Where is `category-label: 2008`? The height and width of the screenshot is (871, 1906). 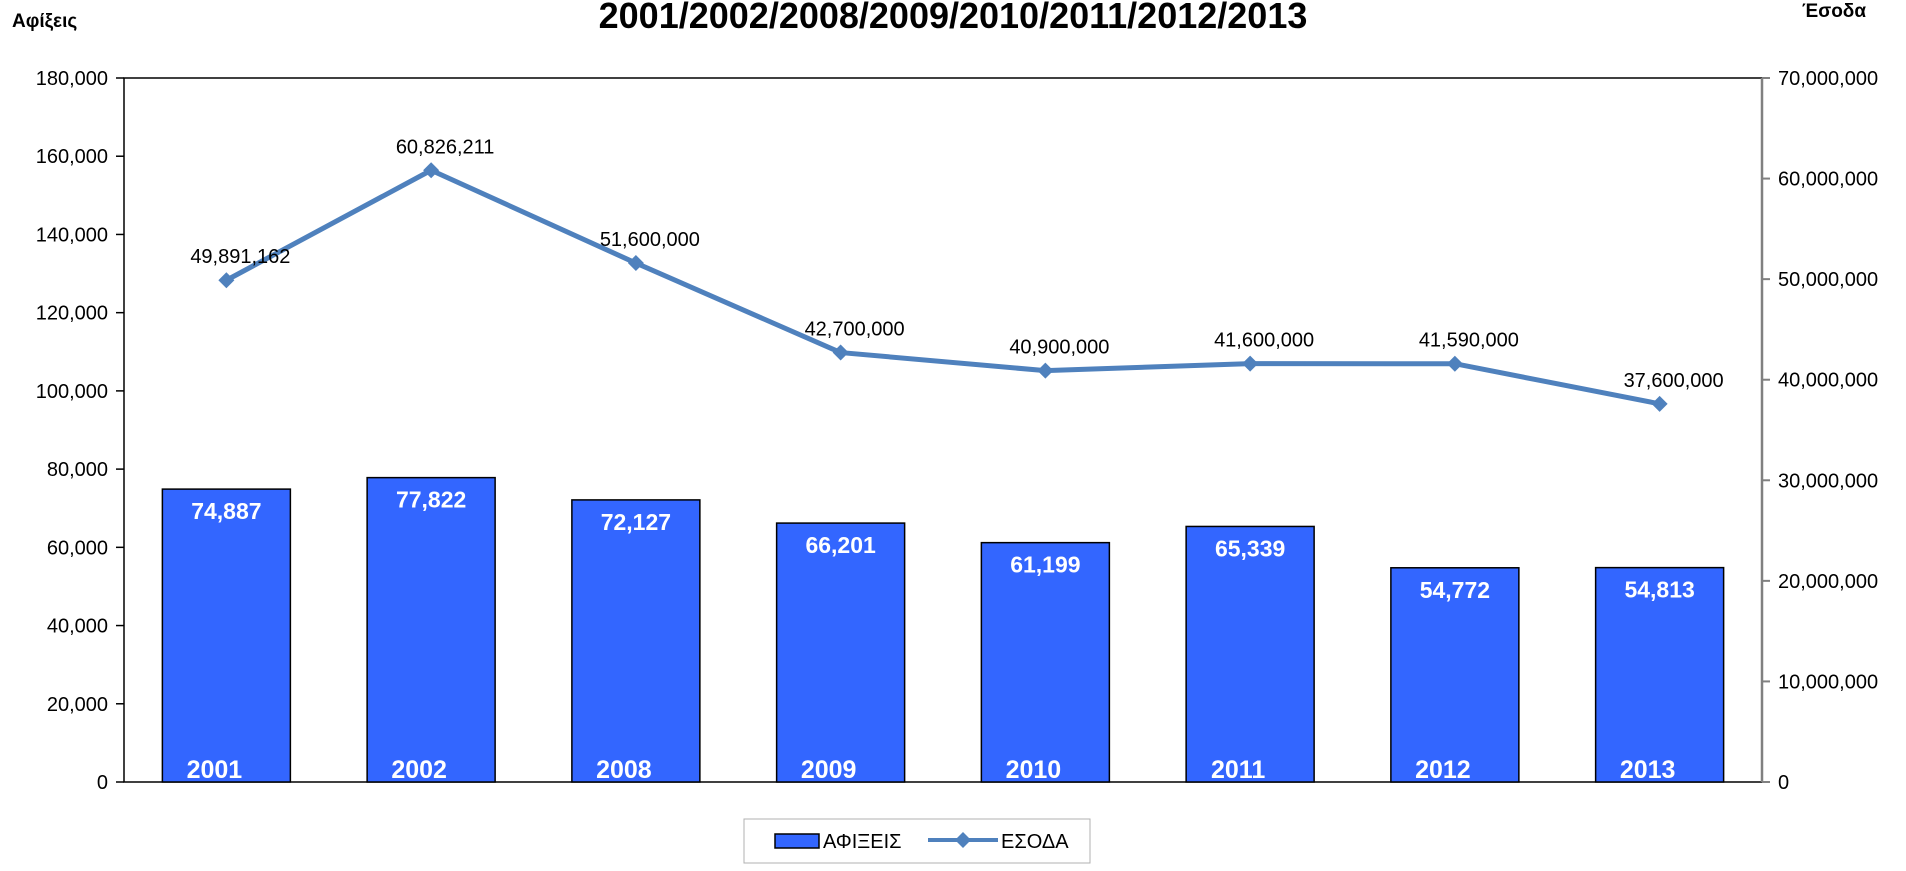
category-label: 2008 is located at coordinates (624, 770).